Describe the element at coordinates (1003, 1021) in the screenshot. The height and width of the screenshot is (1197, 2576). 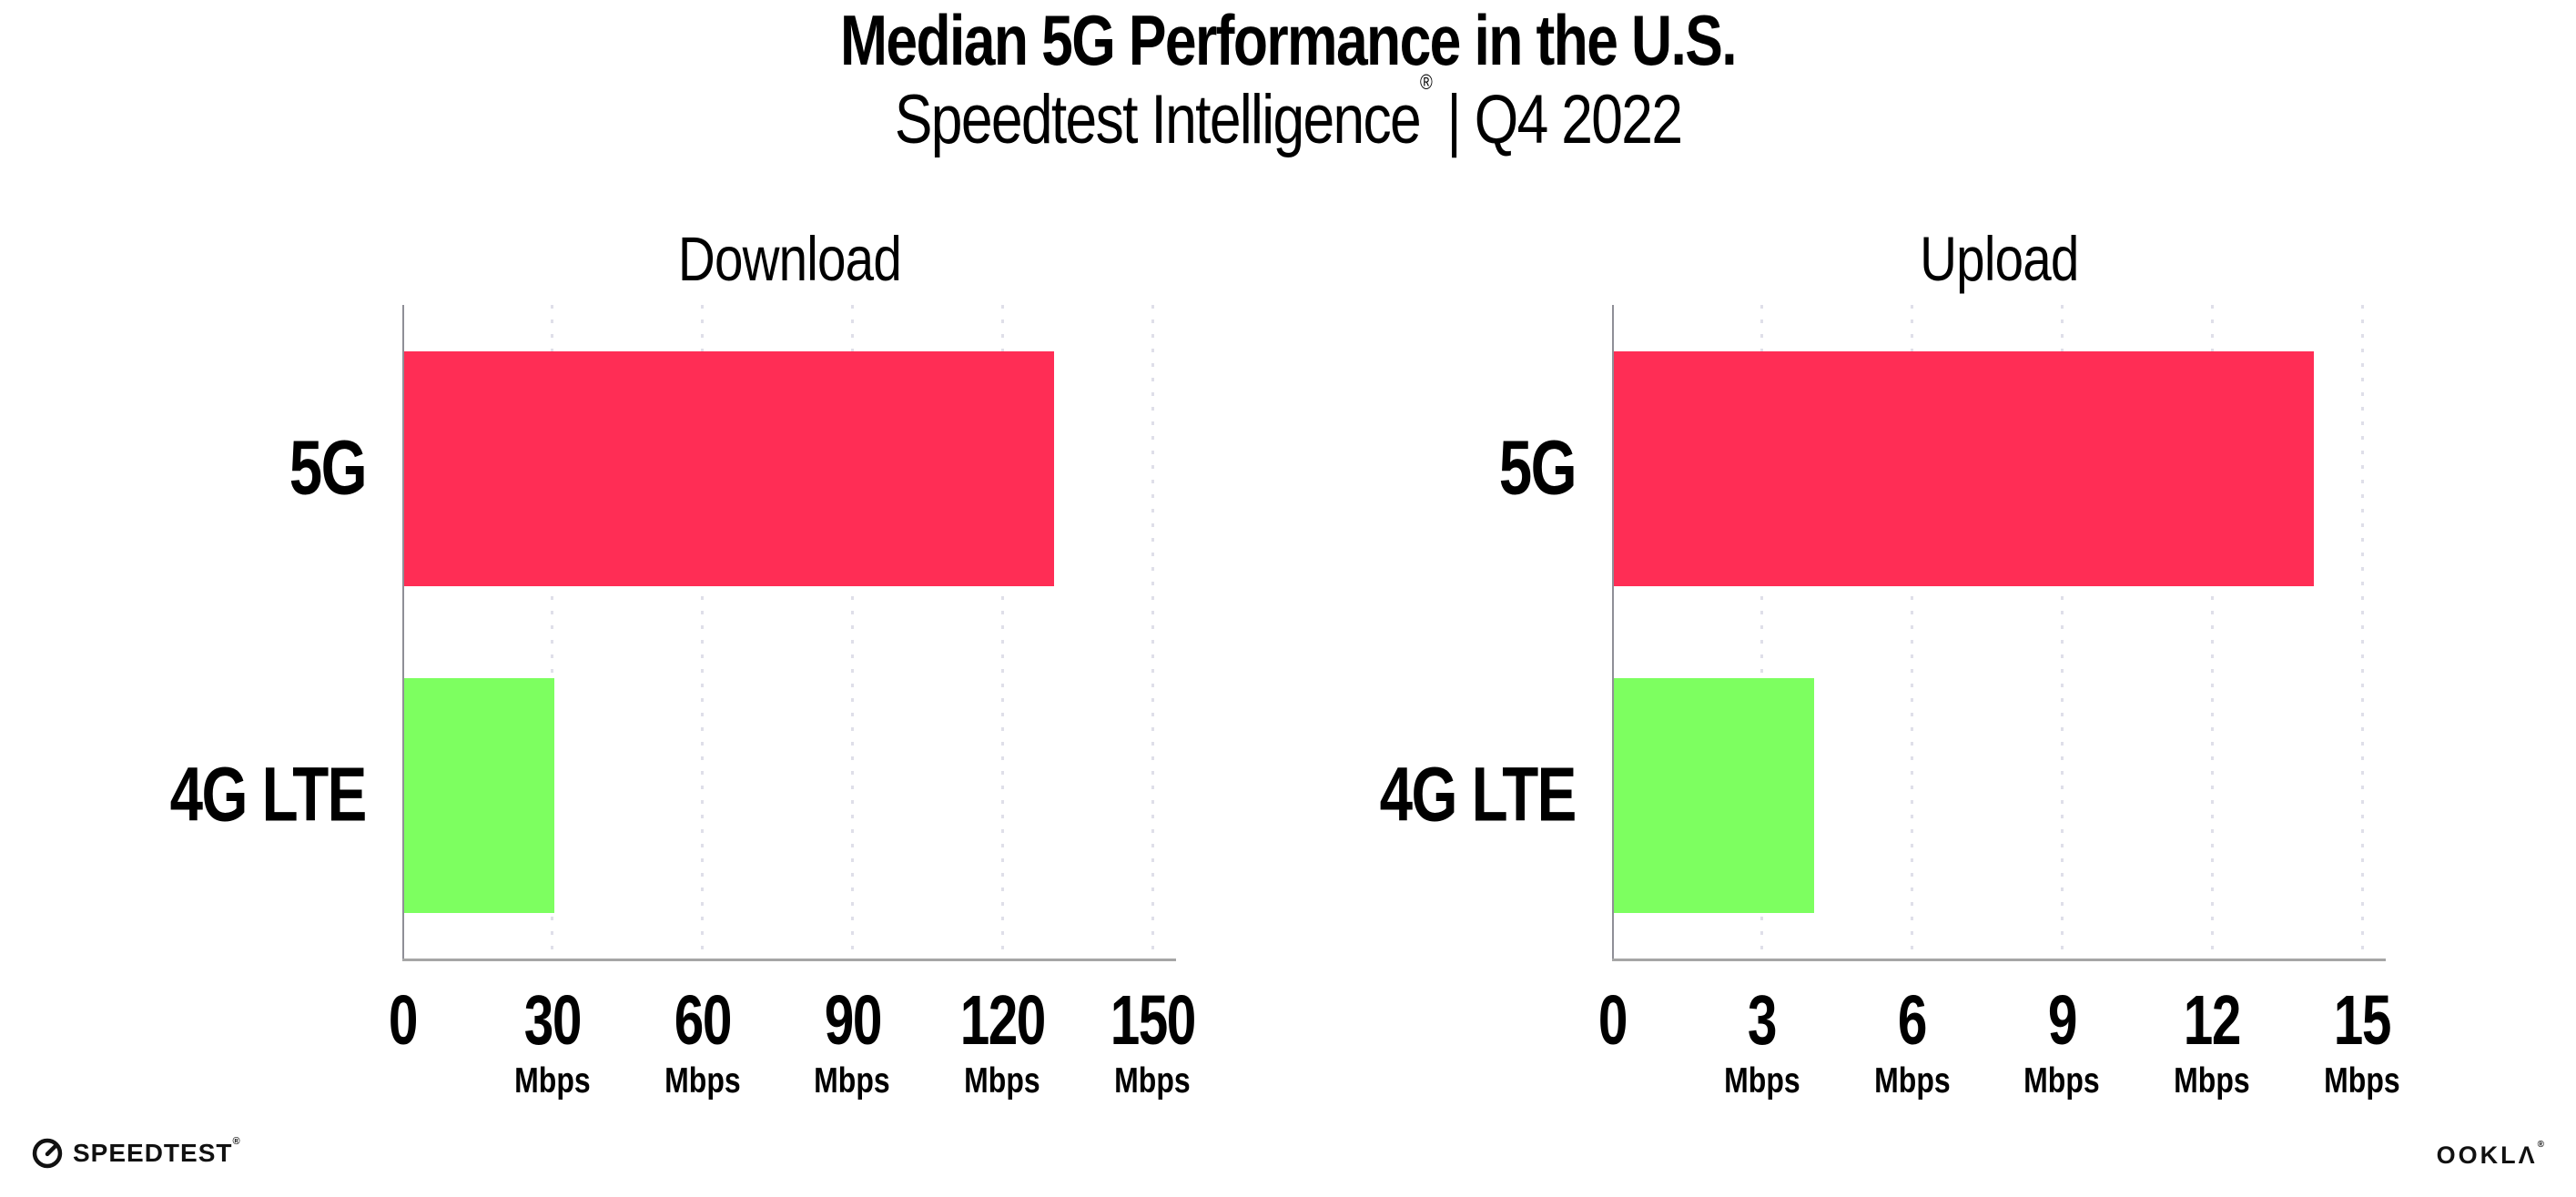
I see `download-x-tick-value: 120` at that location.